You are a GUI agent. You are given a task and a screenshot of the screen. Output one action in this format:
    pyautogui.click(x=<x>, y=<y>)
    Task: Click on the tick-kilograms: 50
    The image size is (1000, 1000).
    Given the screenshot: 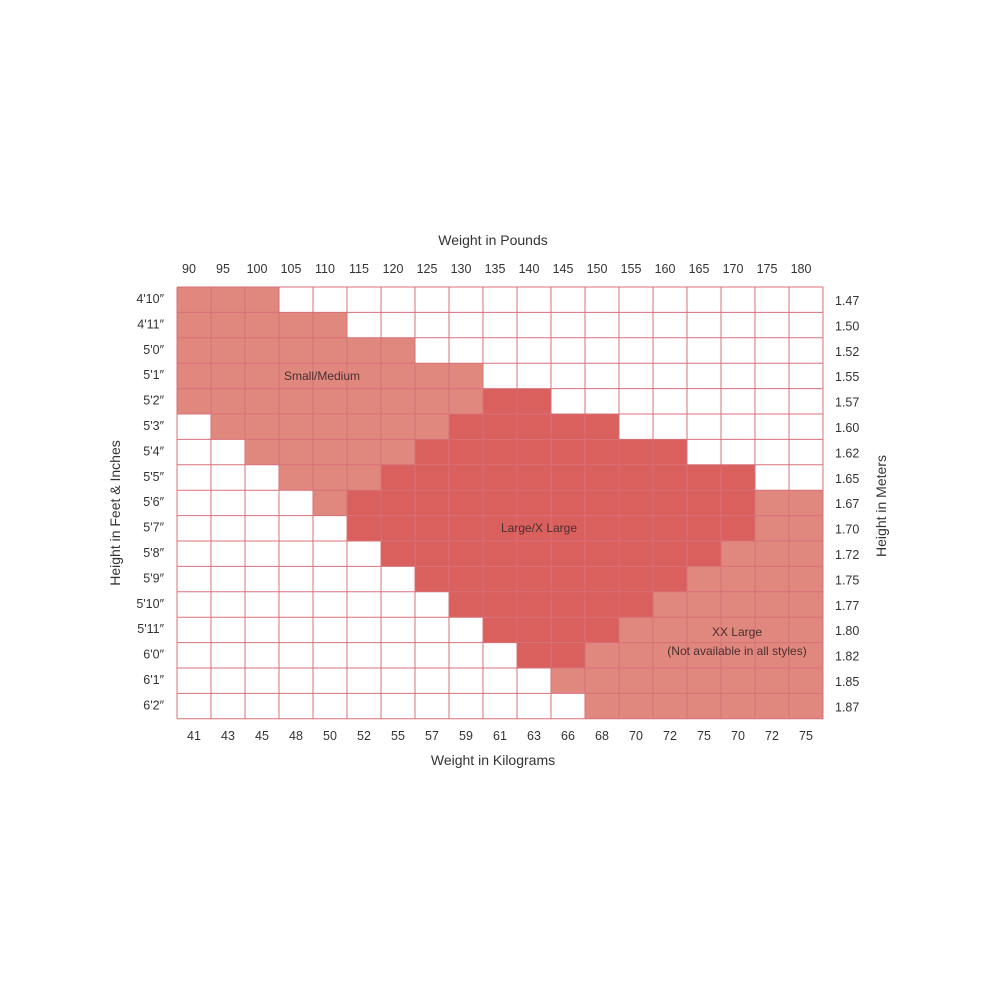 What is the action you would take?
    pyautogui.click(x=330, y=736)
    